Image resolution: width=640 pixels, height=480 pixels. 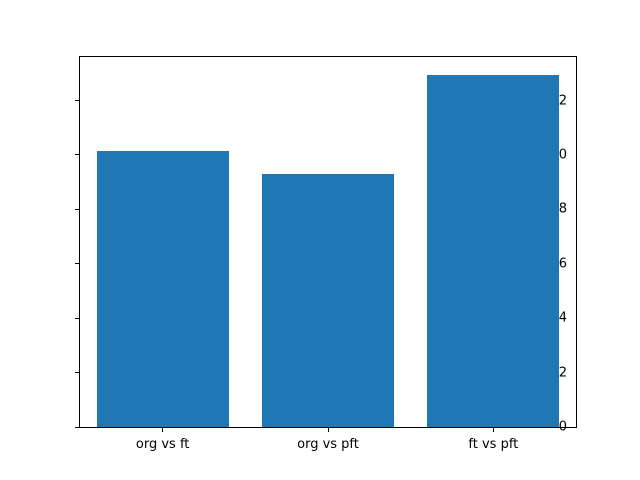 I want to click on y-tick-label: 8, so click(x=562, y=209).